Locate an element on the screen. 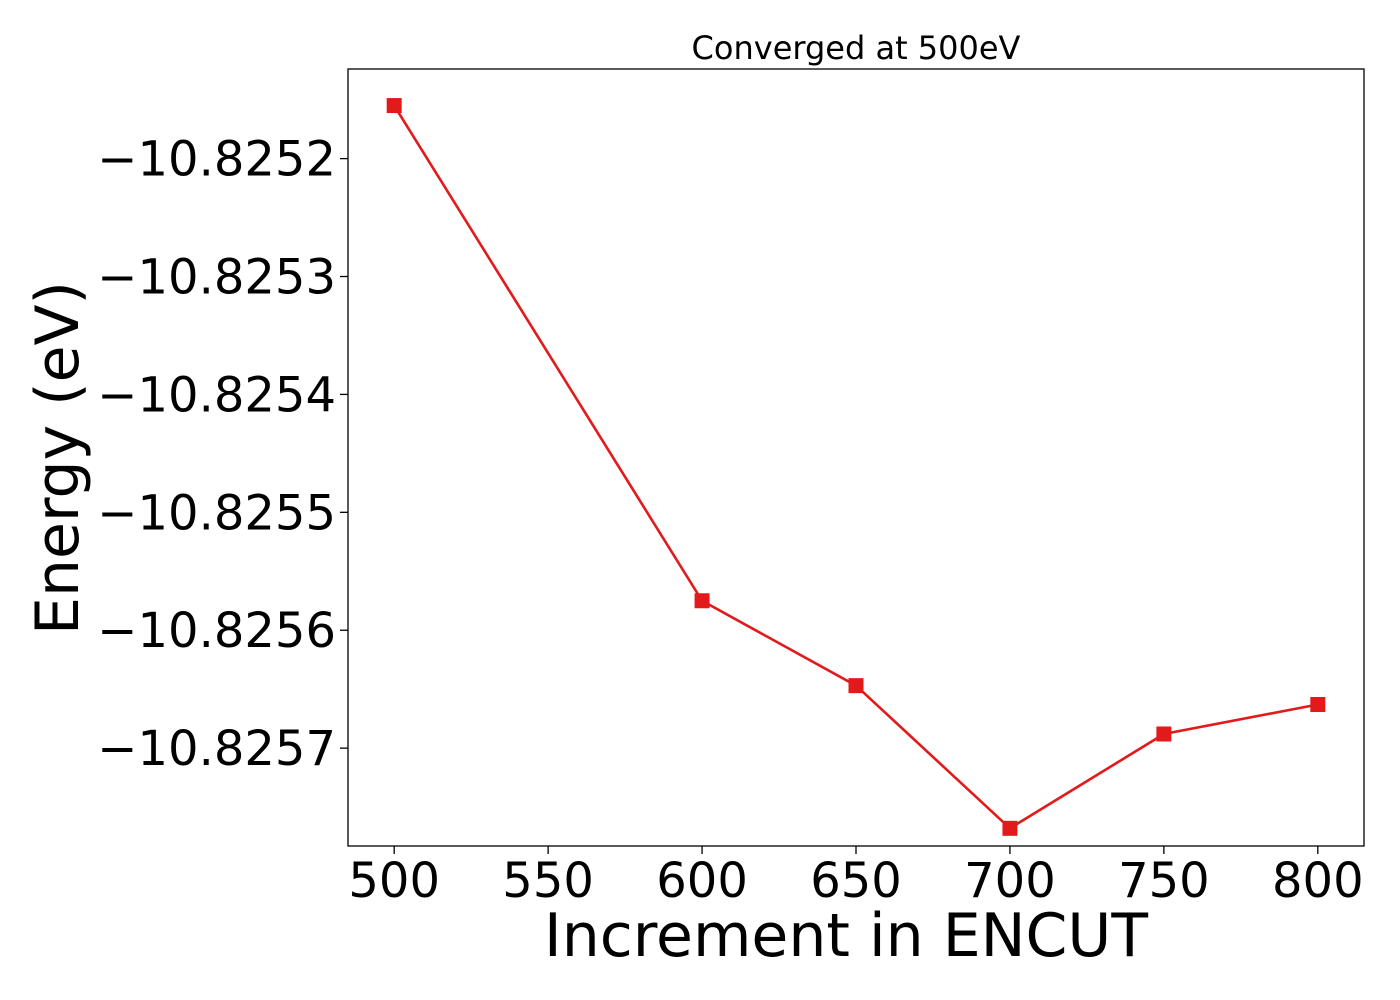  x-tick-label: 750 is located at coordinates (1164, 881).